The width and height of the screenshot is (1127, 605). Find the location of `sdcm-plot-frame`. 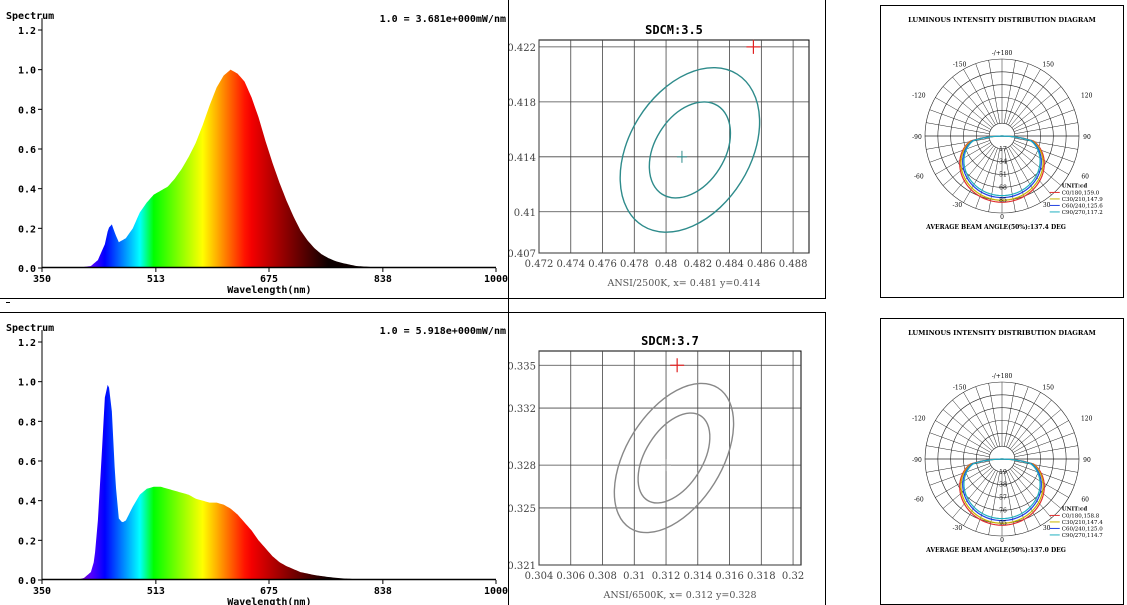

sdcm-plot-frame is located at coordinates (674, 146).